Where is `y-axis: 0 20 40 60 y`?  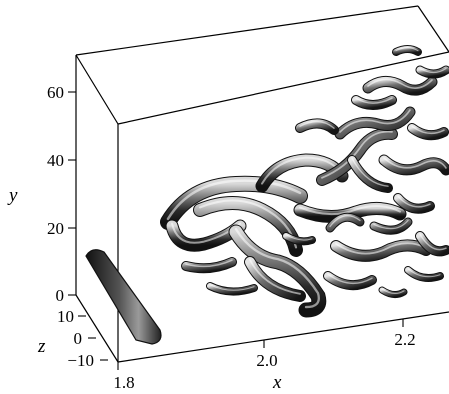 y-axis: 0 20 40 60 y is located at coordinates (41, 194).